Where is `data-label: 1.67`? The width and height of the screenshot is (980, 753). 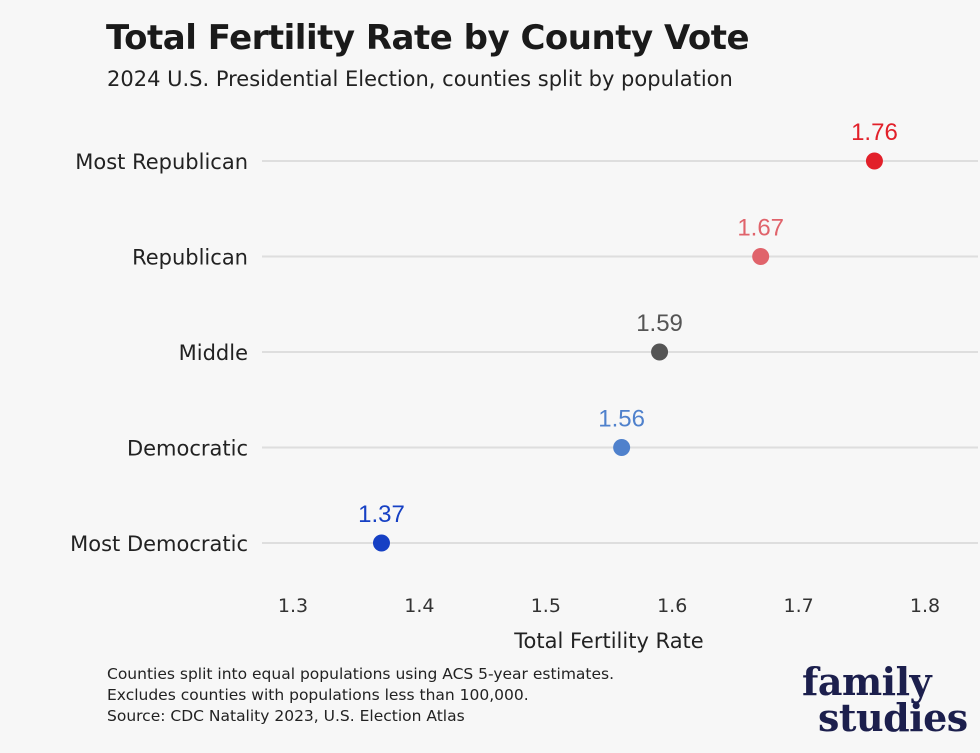 data-label: 1.67 is located at coordinates (760, 228).